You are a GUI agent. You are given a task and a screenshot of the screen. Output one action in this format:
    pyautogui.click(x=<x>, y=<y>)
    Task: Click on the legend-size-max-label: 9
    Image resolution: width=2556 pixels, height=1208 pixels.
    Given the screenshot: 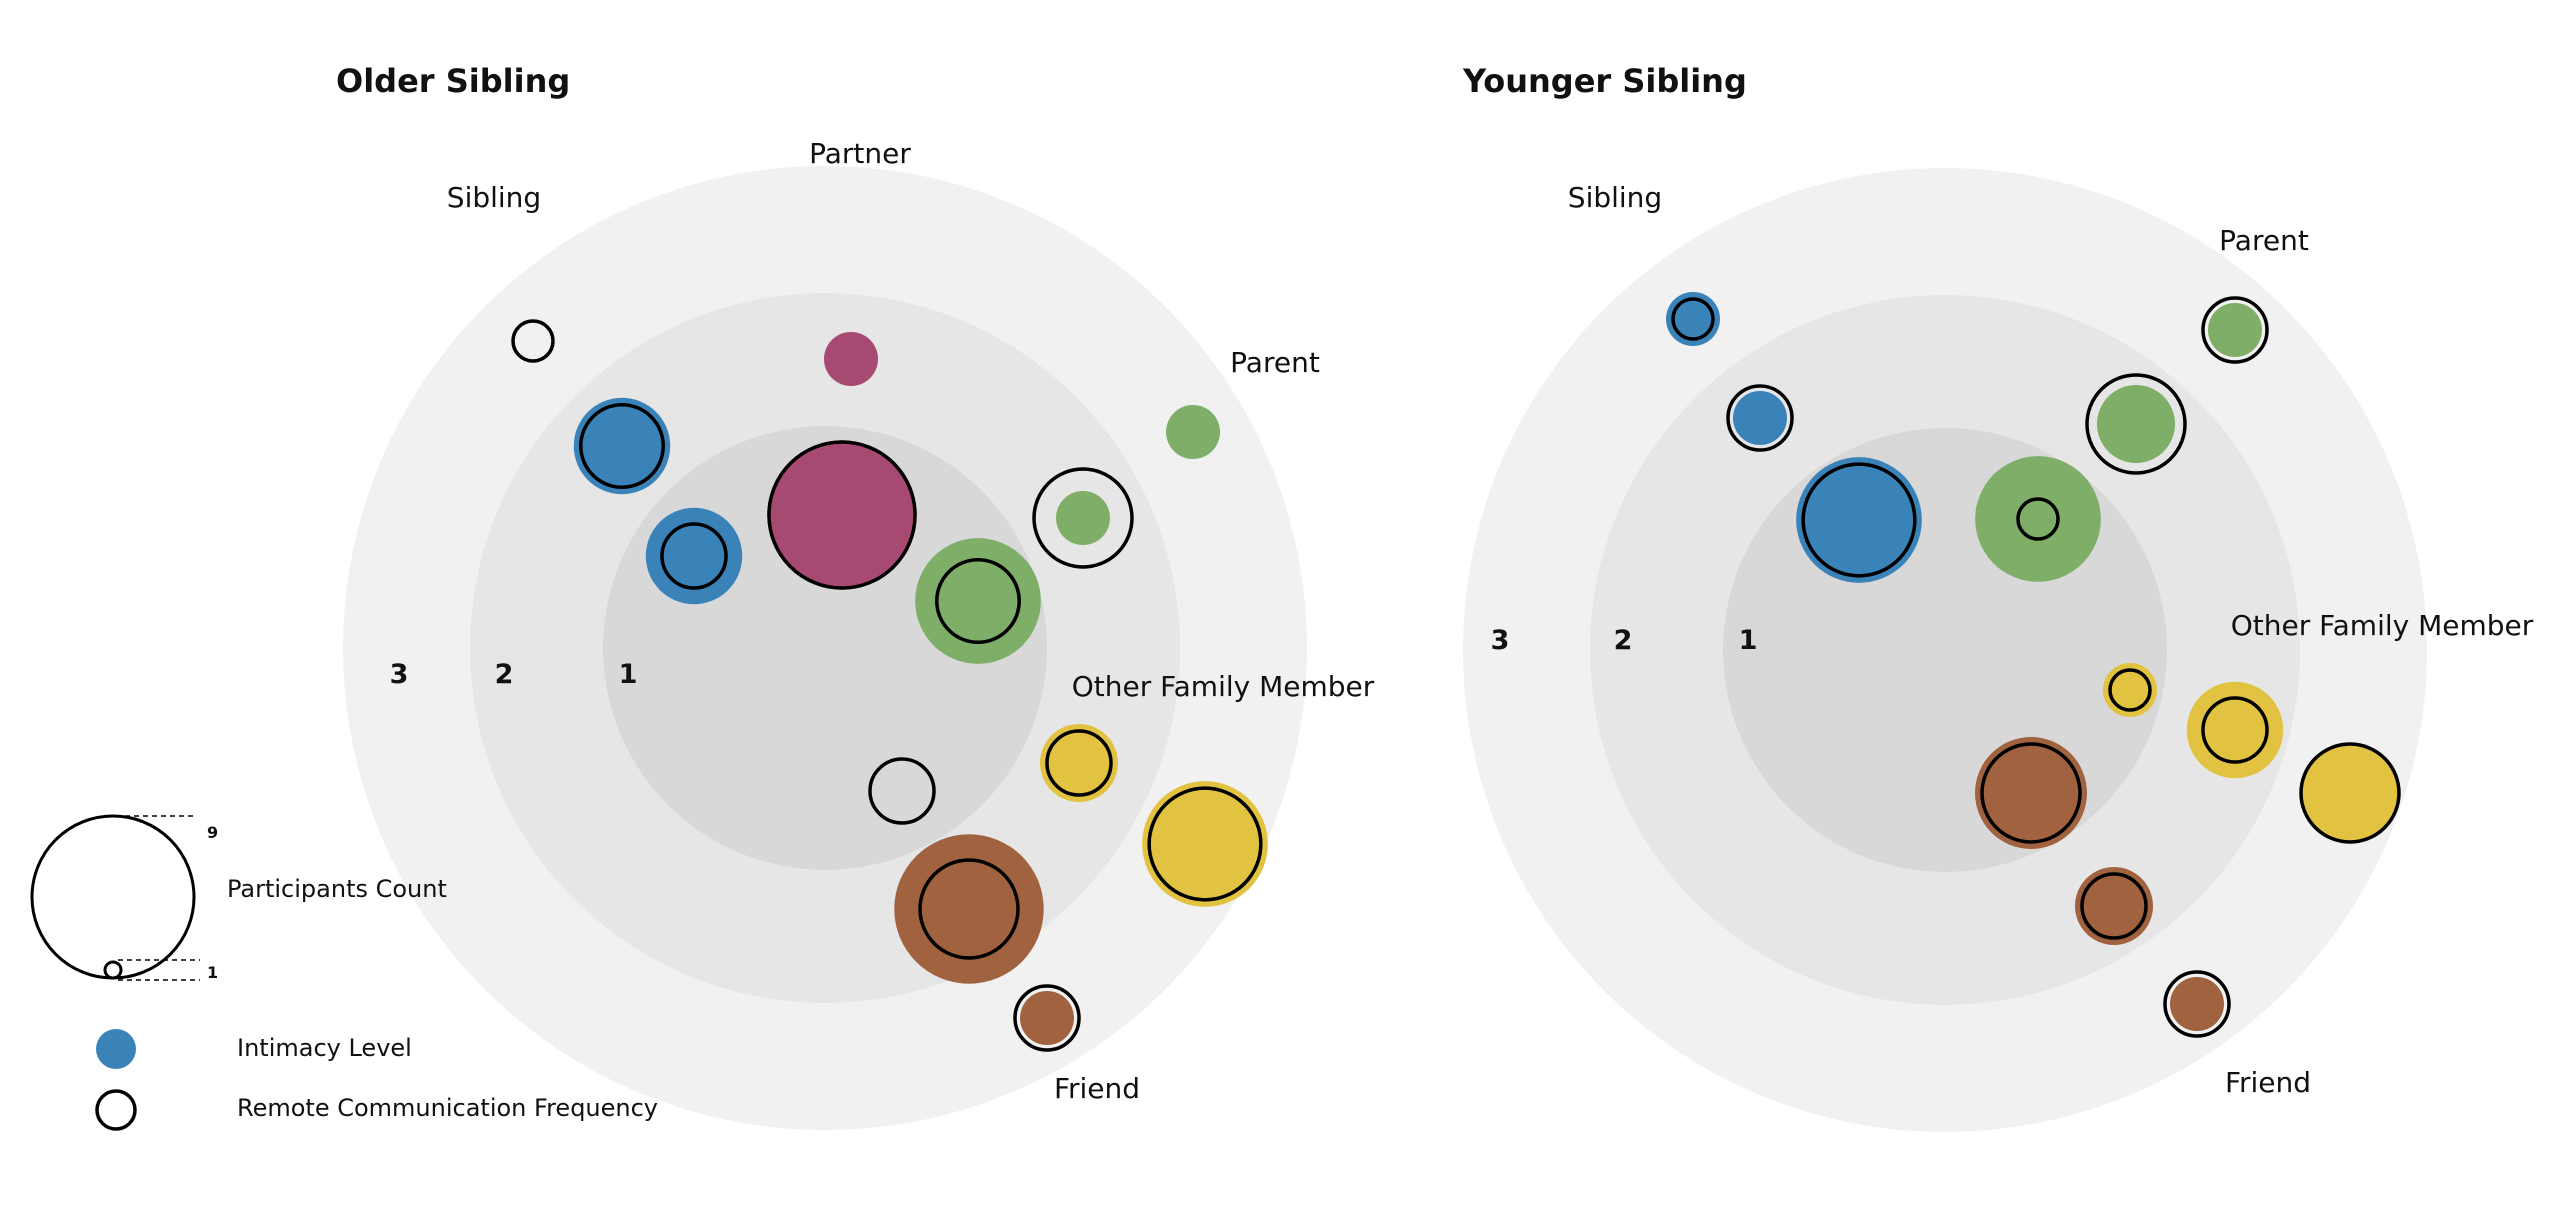 What is the action you would take?
    pyautogui.click(x=212, y=832)
    